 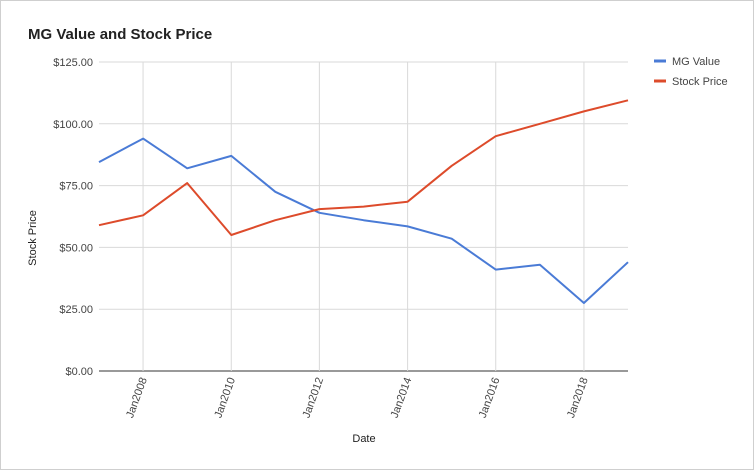 What do you see at coordinates (120, 34) in the screenshot?
I see `chart-title: MG Value and Stock Price` at bounding box center [120, 34].